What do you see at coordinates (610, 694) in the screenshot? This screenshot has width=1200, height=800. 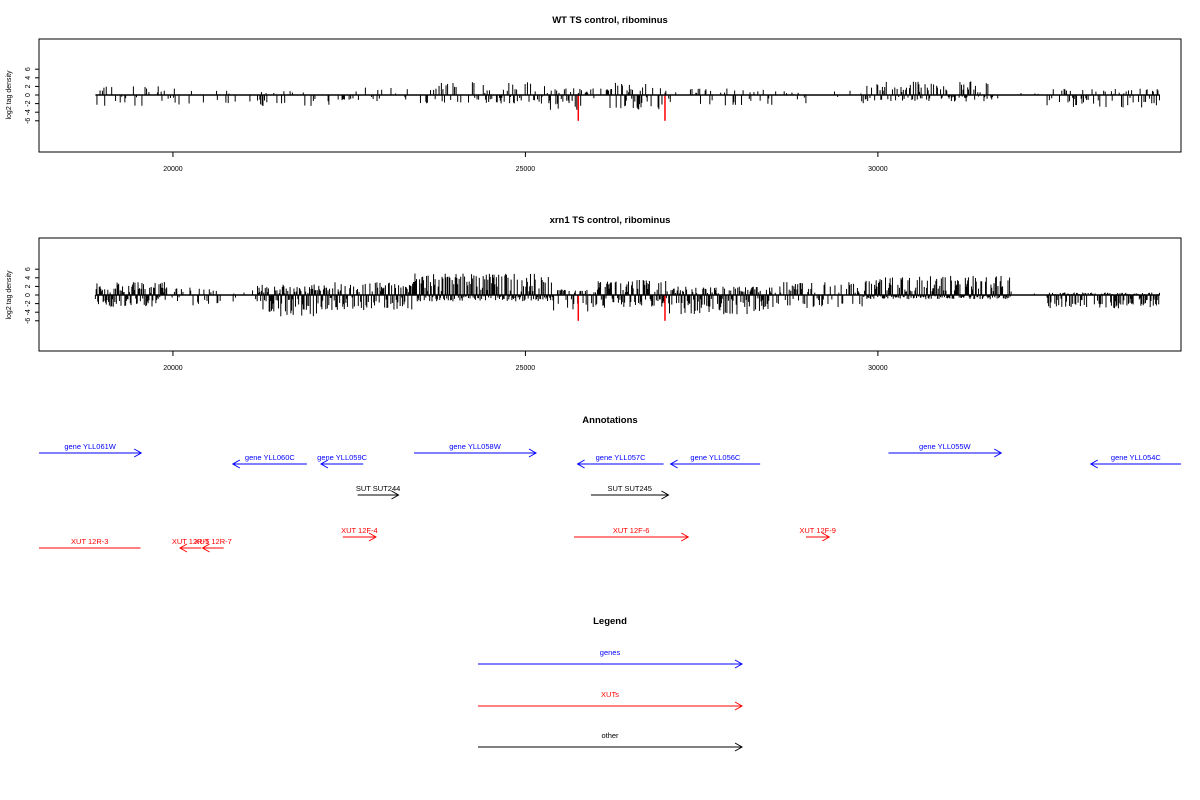 I see `legend-label: XUTs` at bounding box center [610, 694].